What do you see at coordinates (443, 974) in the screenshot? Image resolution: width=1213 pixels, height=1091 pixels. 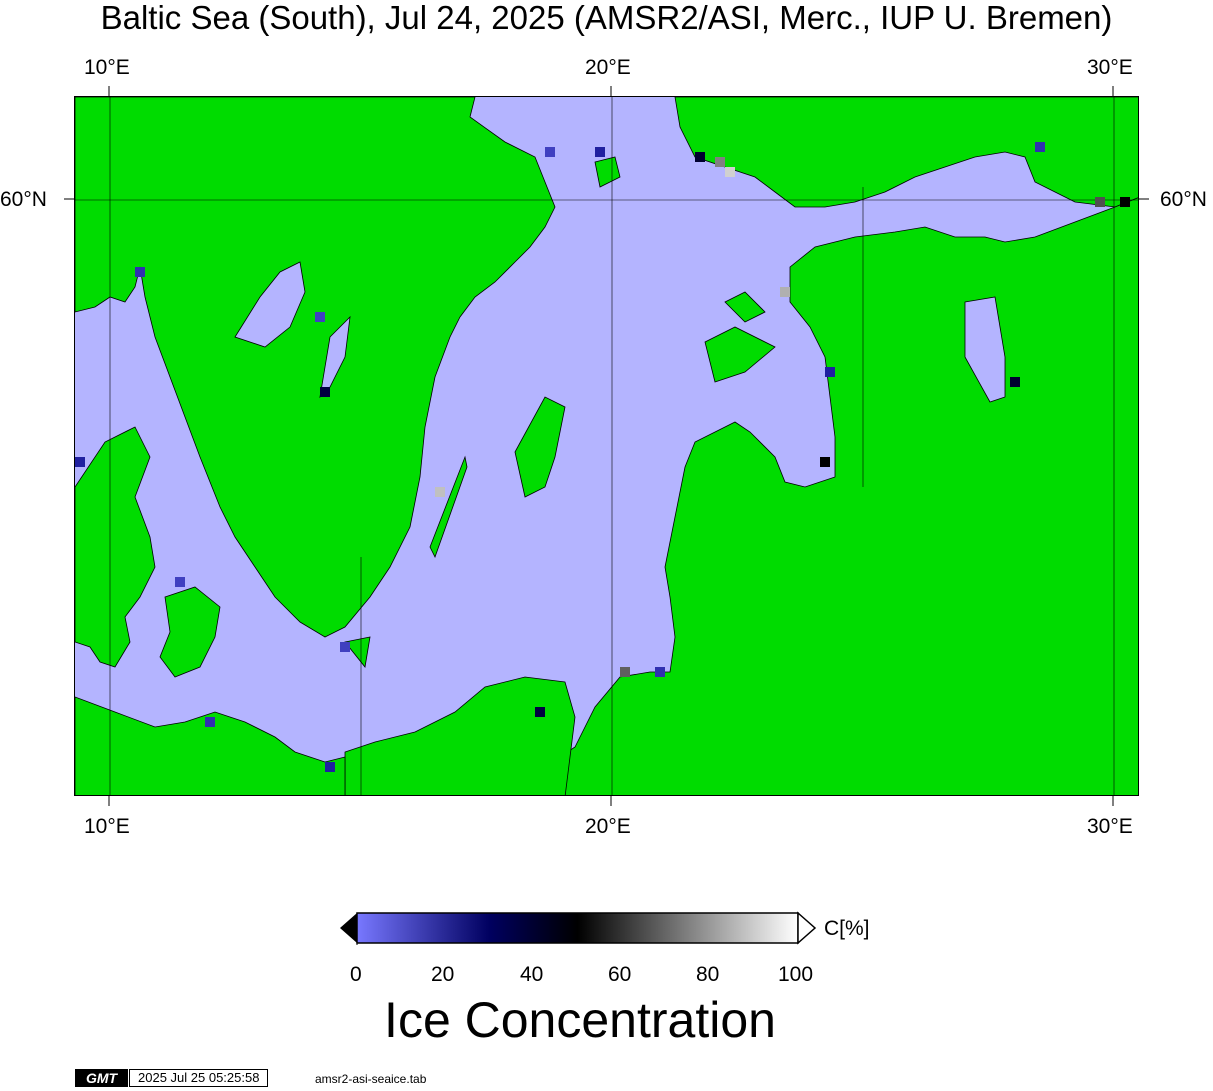 I see `colorbar-tick-20: 20` at bounding box center [443, 974].